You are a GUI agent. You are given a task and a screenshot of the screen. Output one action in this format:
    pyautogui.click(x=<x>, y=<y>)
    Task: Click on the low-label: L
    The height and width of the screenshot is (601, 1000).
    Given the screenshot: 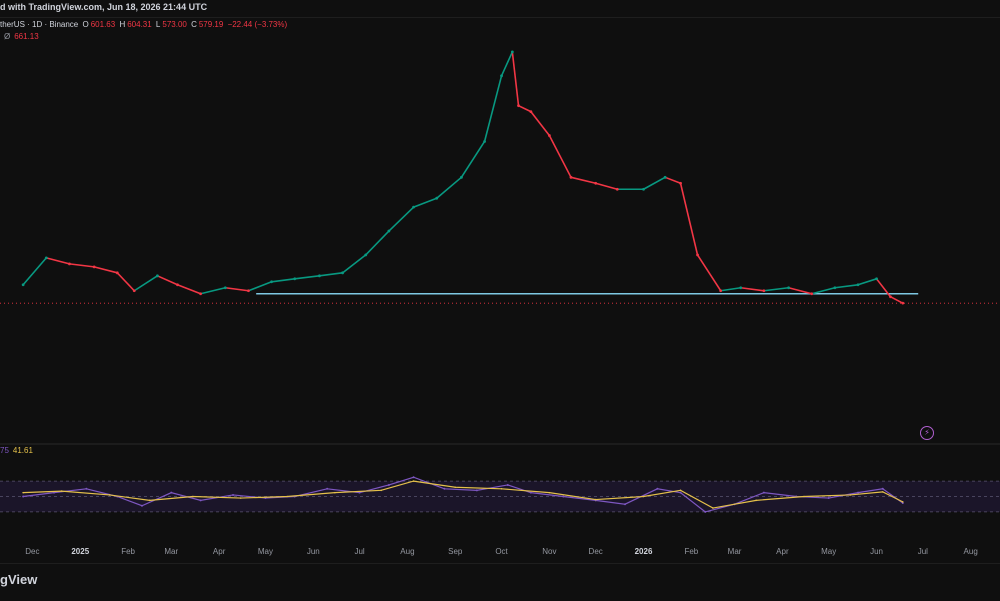 What is the action you would take?
    pyautogui.click(x=158, y=24)
    